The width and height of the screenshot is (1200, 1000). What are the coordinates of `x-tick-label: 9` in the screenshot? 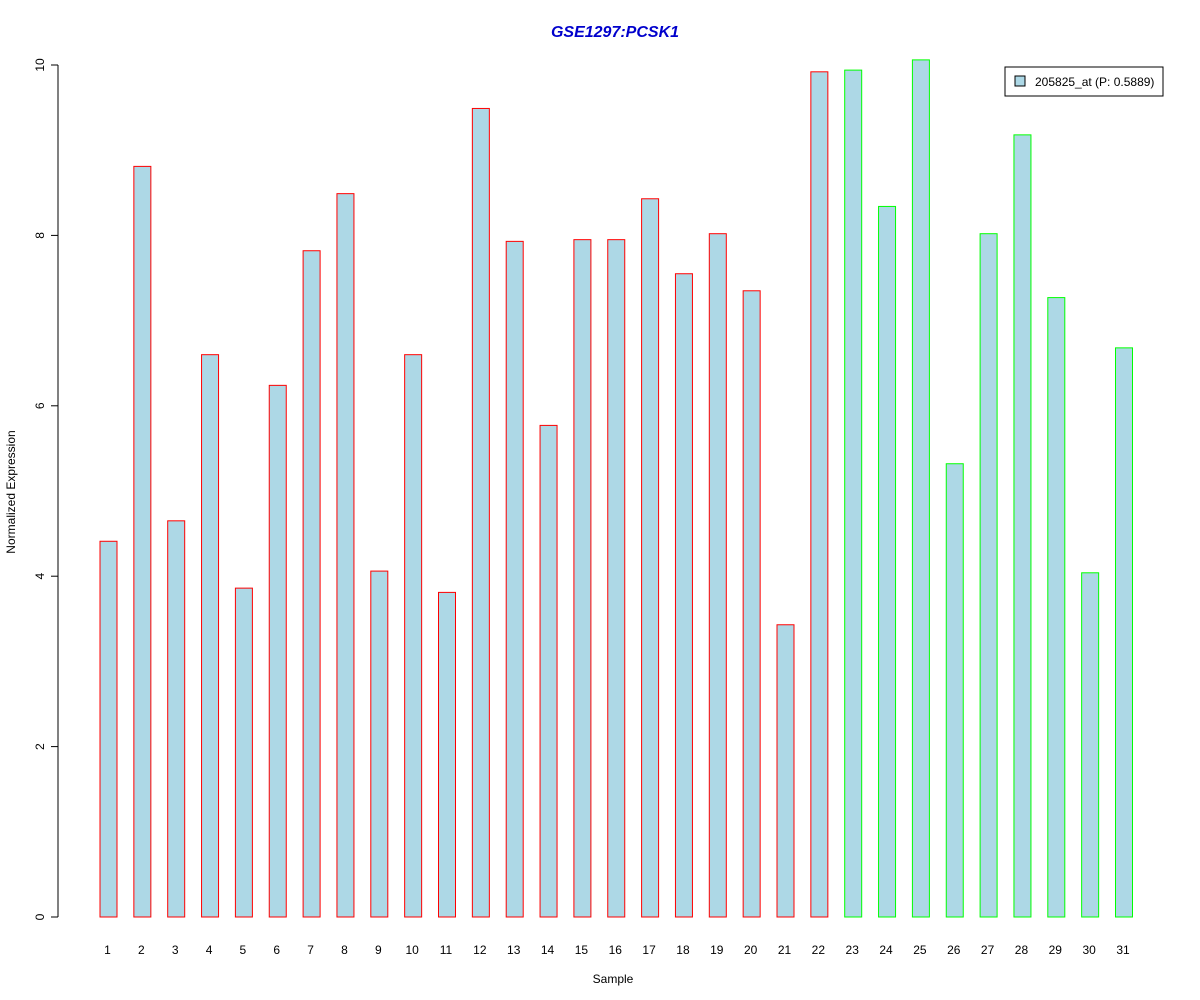 It's located at (378, 950).